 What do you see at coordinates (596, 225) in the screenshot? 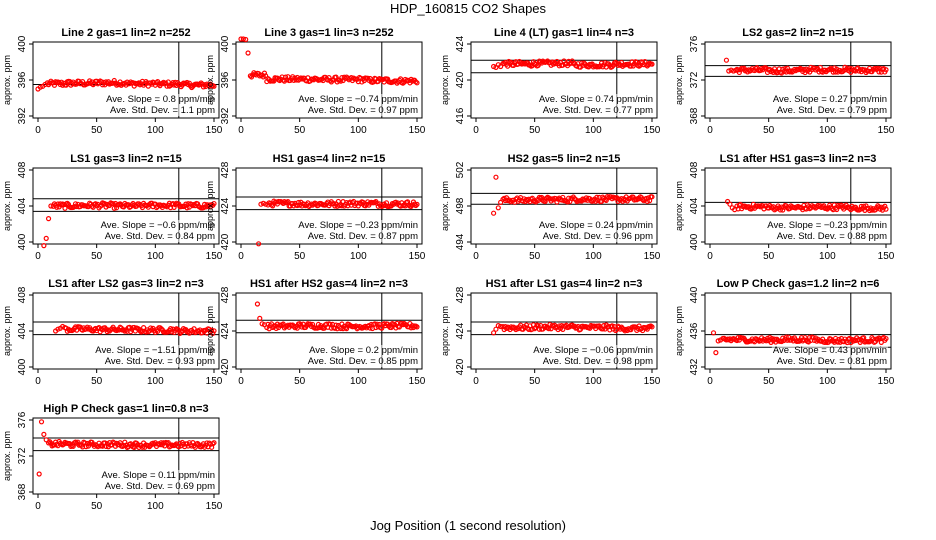
I see `slope-label: Ave. Slope = 0.24 ppm/min` at bounding box center [596, 225].